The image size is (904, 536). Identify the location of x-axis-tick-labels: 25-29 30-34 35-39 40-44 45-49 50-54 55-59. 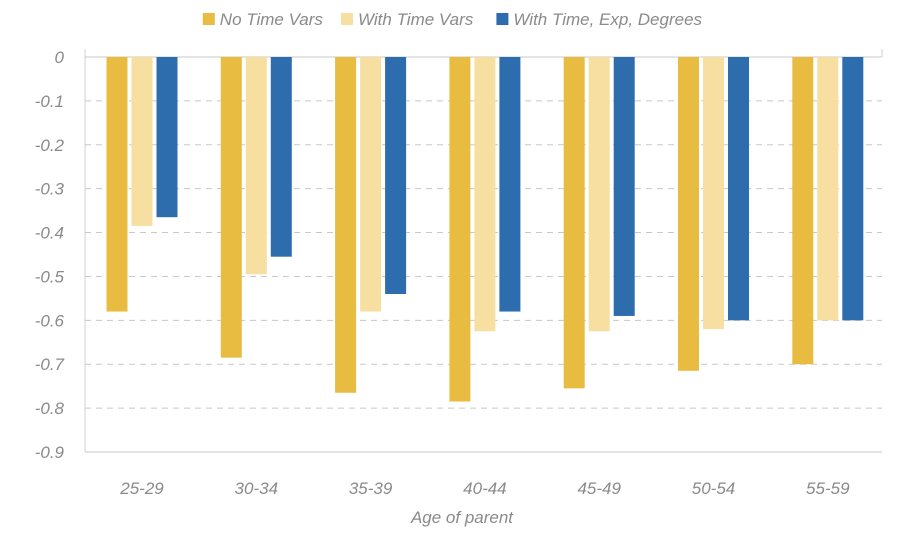
(484, 488).